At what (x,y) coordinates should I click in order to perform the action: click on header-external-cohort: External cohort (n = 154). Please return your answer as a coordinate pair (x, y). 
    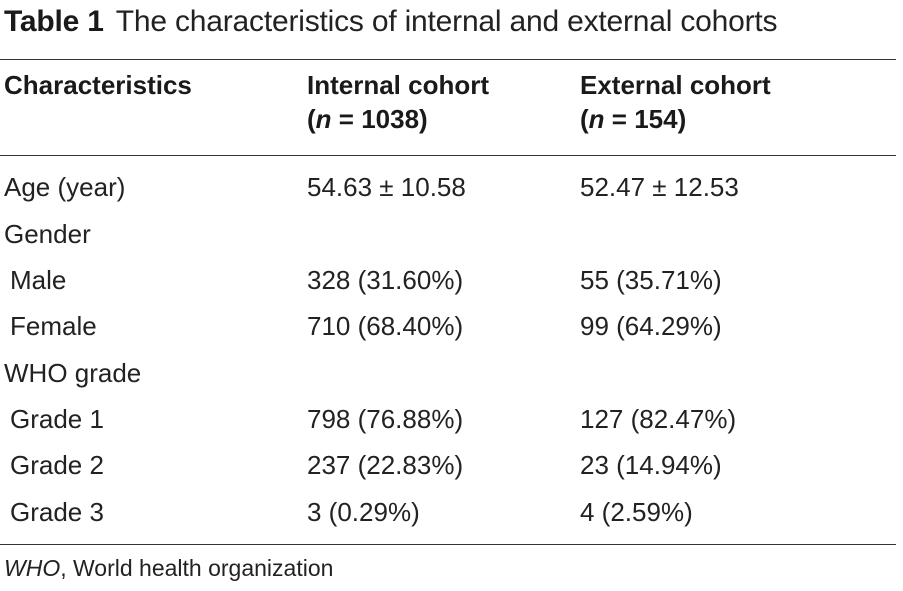
    Looking at the image, I should click on (675, 102).